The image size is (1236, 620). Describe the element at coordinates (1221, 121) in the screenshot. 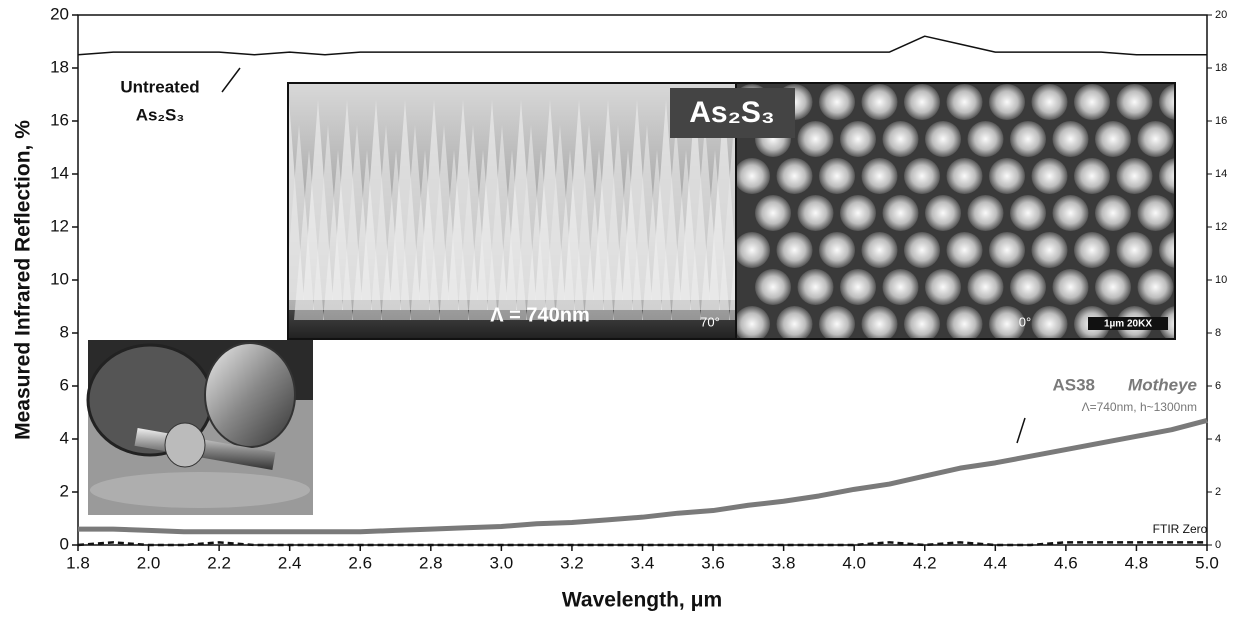

I see `y2-tick-label: 16` at that location.